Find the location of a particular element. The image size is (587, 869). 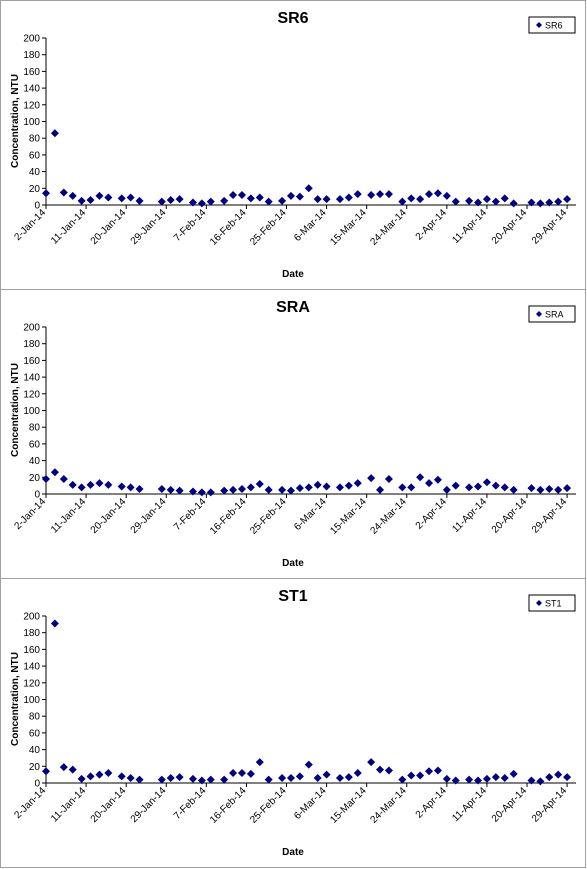

x-axis-label: Date is located at coordinates (293, 852).